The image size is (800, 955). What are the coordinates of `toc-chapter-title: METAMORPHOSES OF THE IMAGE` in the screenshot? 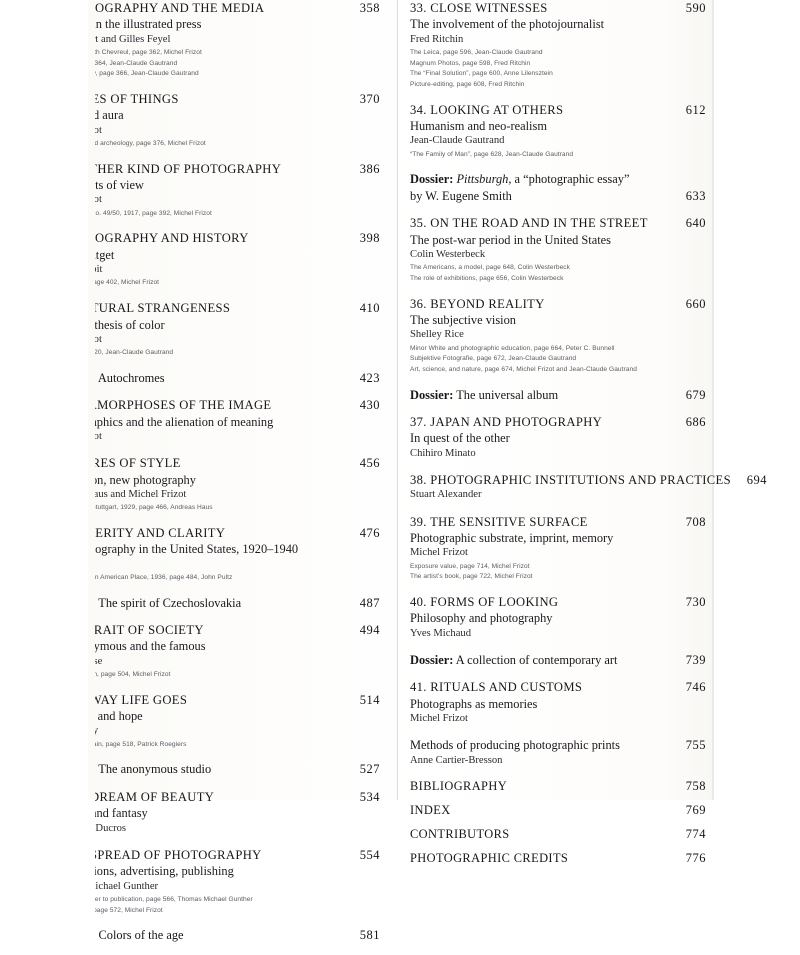 It's located at (219, 405).